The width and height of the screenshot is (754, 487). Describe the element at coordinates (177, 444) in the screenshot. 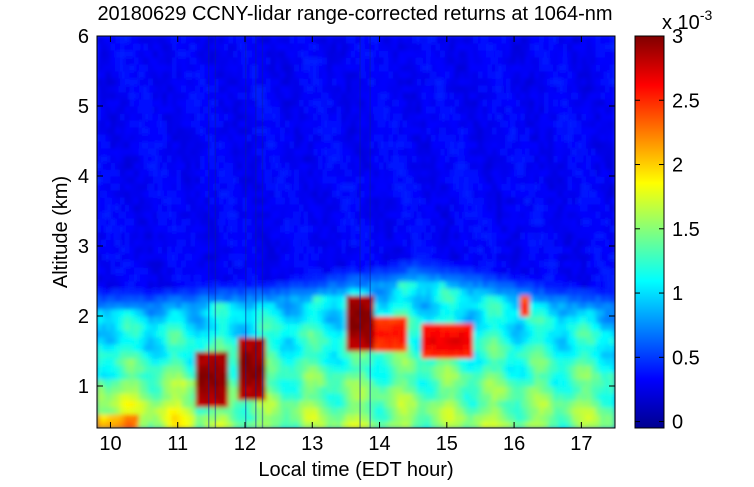

I see `x-tick-label: 11` at that location.